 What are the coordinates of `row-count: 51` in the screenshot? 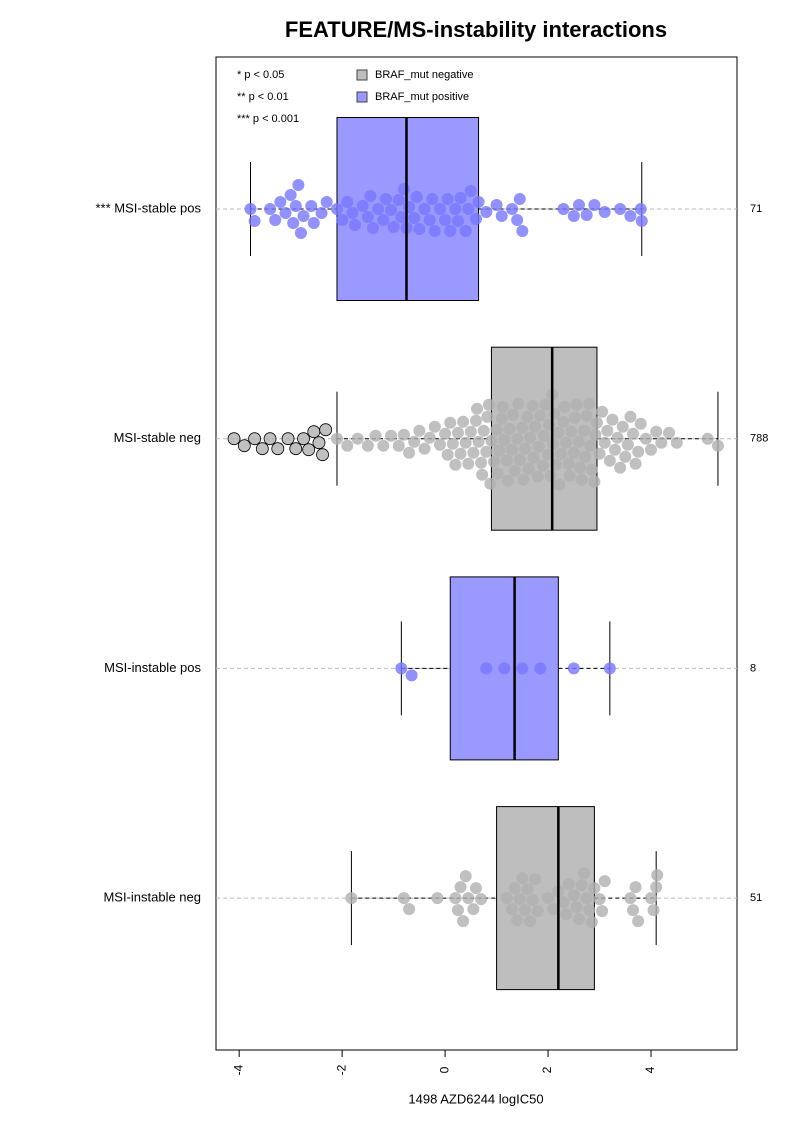 It's located at (756, 898).